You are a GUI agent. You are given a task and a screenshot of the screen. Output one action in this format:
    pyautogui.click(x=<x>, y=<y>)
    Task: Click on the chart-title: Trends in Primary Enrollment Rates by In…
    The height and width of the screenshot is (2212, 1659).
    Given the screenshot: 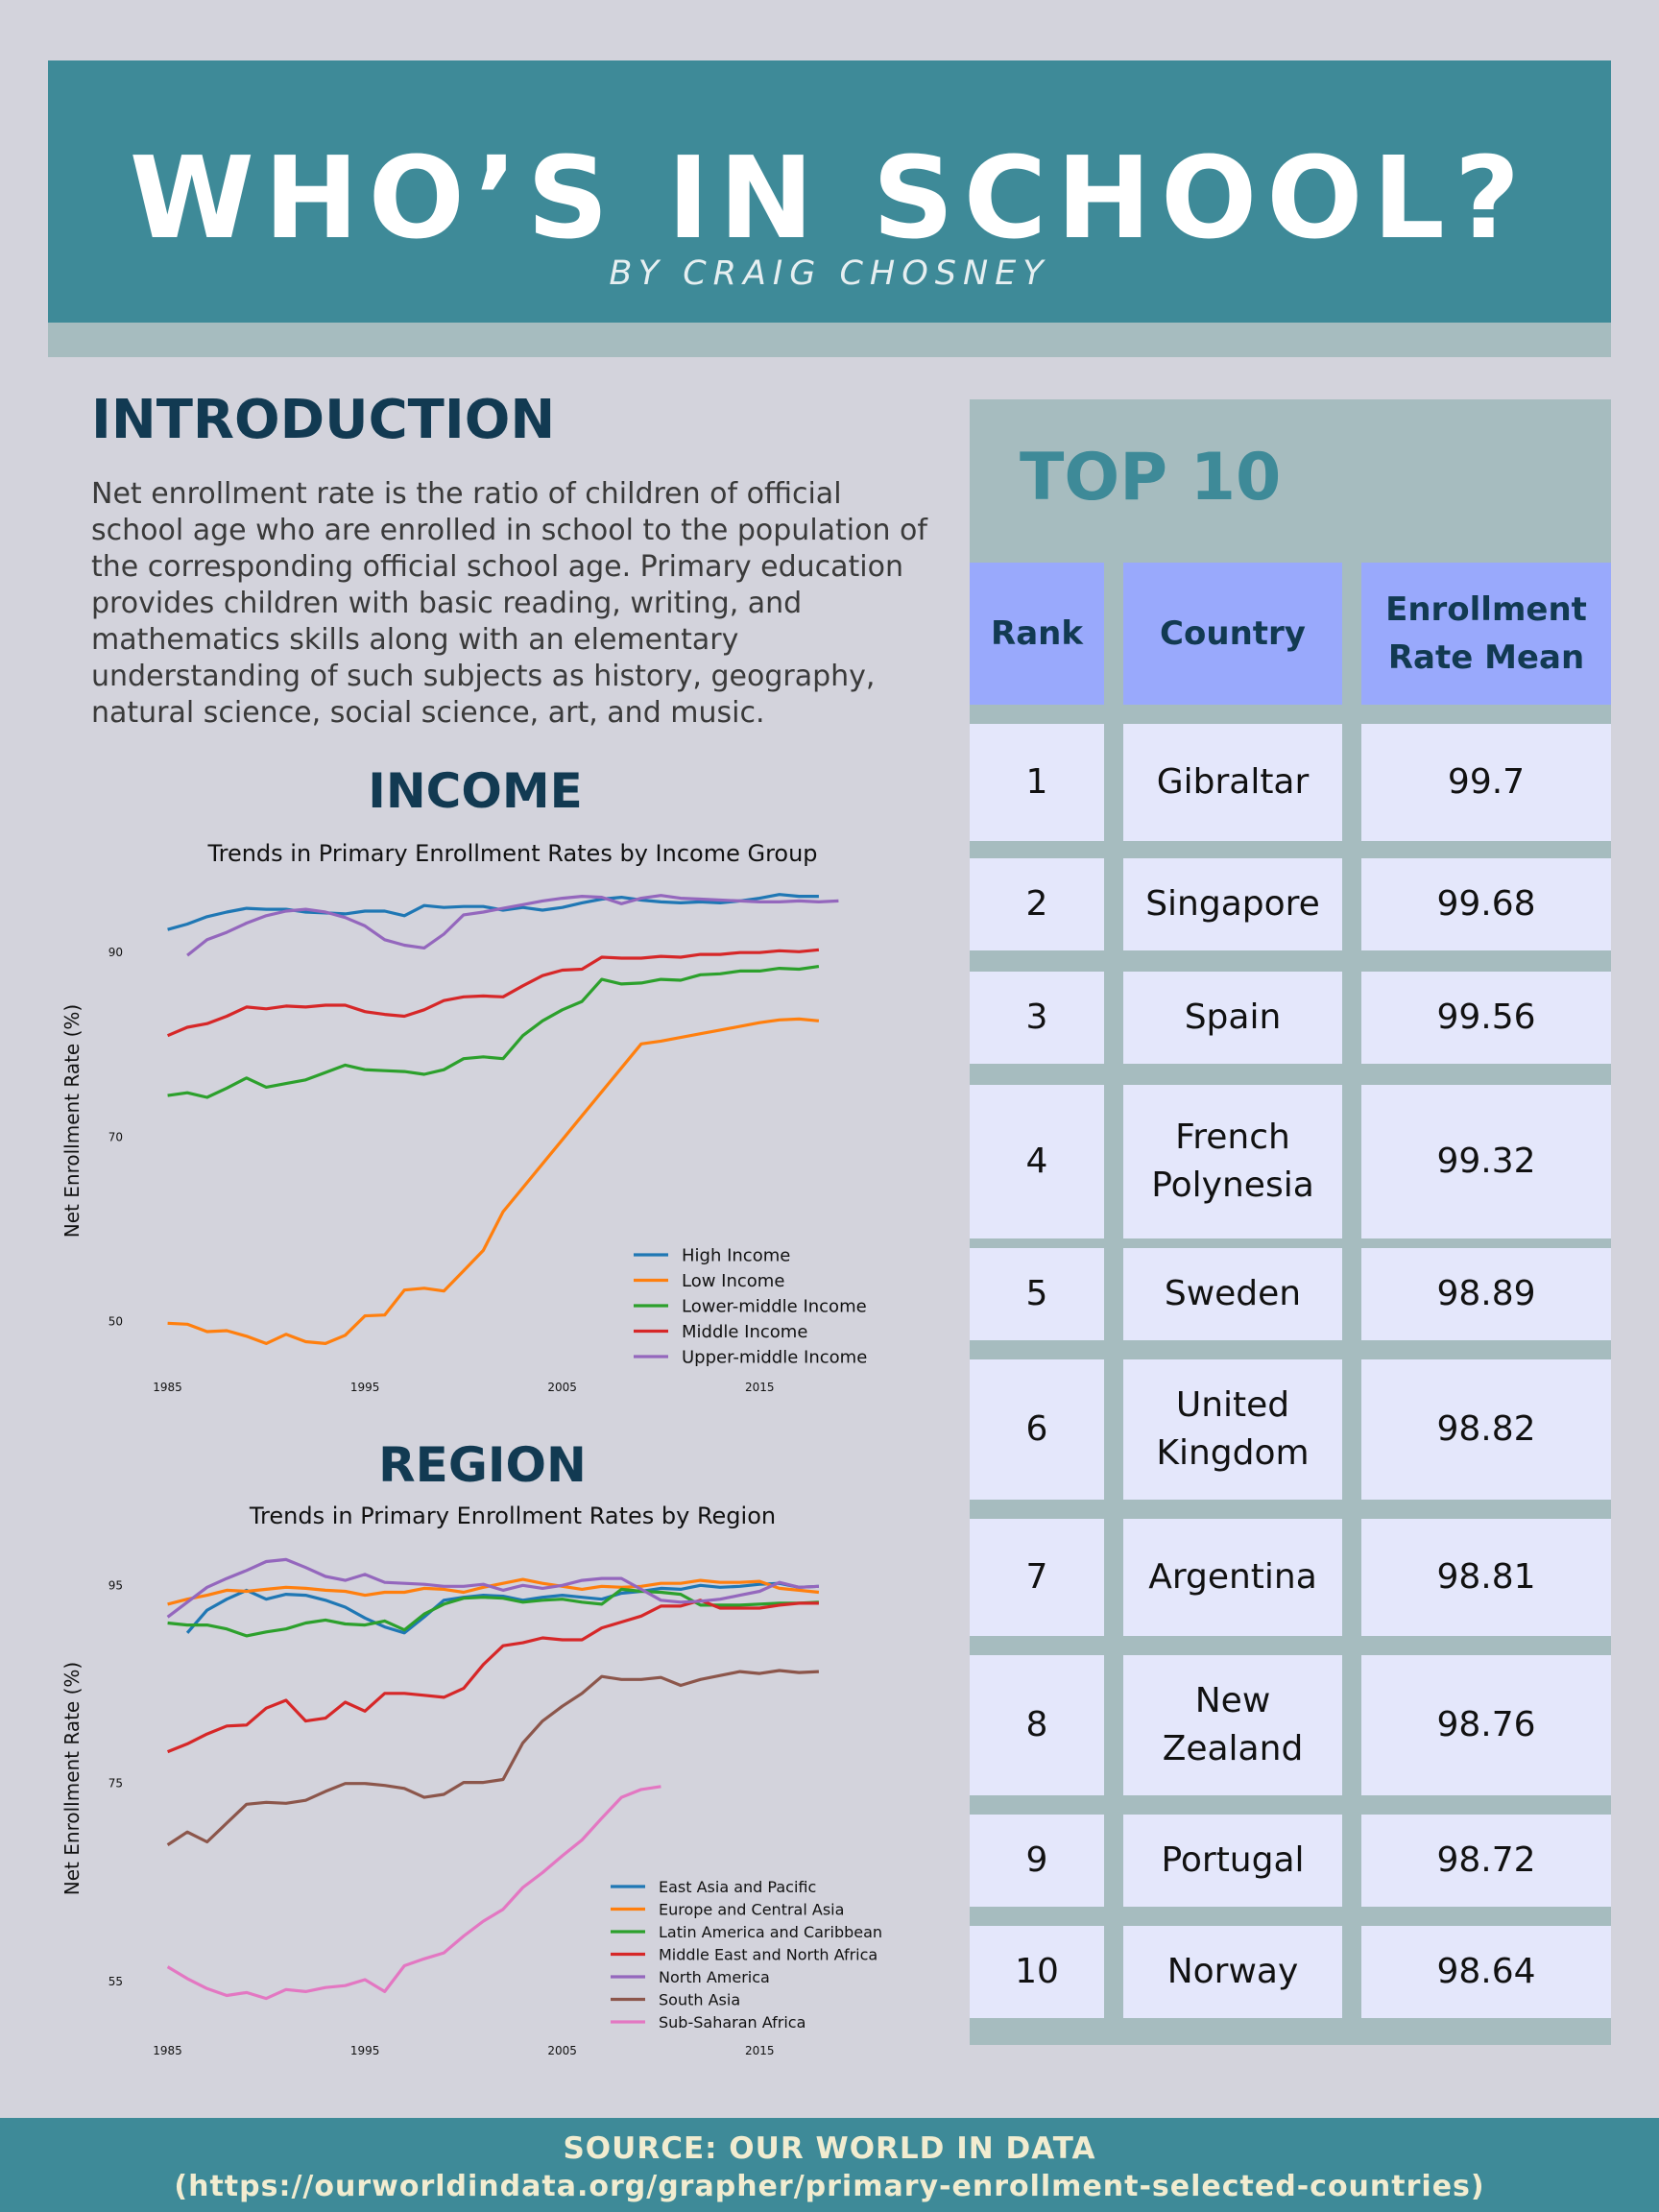 What is the action you would take?
    pyautogui.click(x=512, y=853)
    